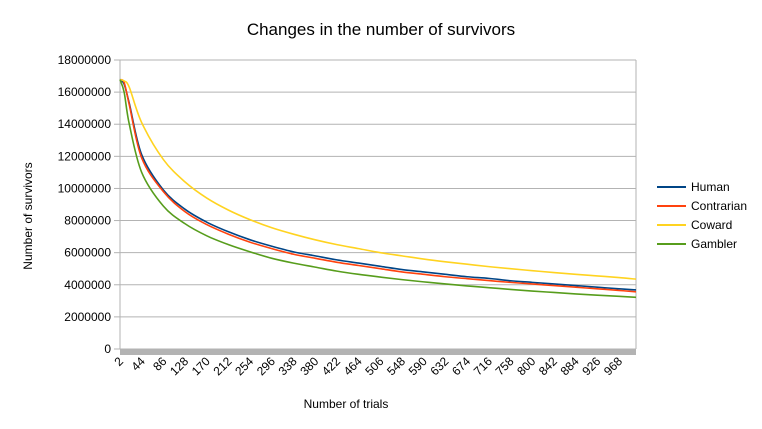 Image resolution: width=762 pixels, height=429 pixels. I want to click on x-tick-label: 590, so click(418, 366).